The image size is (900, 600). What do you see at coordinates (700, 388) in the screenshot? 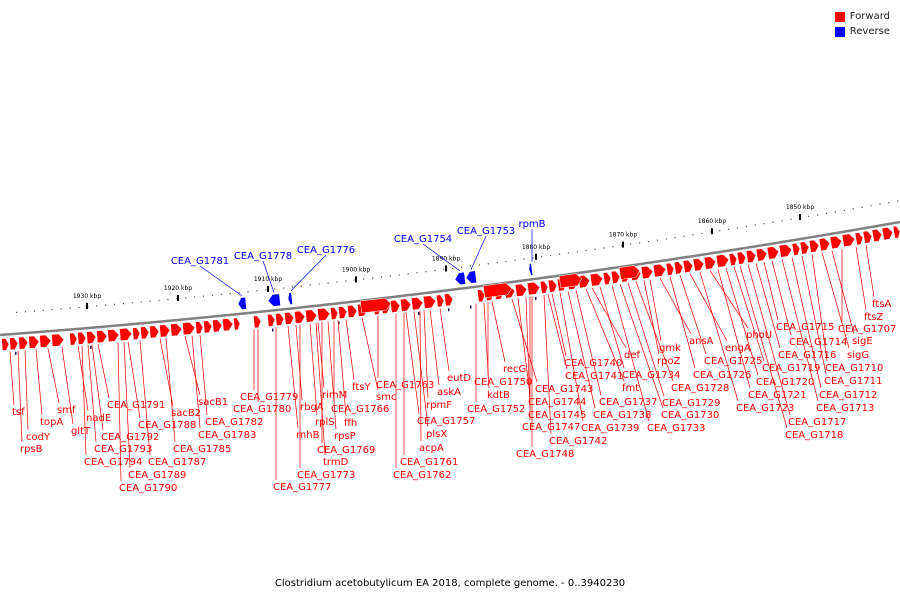
I see `forward-gene-label: CEA_G1728` at bounding box center [700, 388].